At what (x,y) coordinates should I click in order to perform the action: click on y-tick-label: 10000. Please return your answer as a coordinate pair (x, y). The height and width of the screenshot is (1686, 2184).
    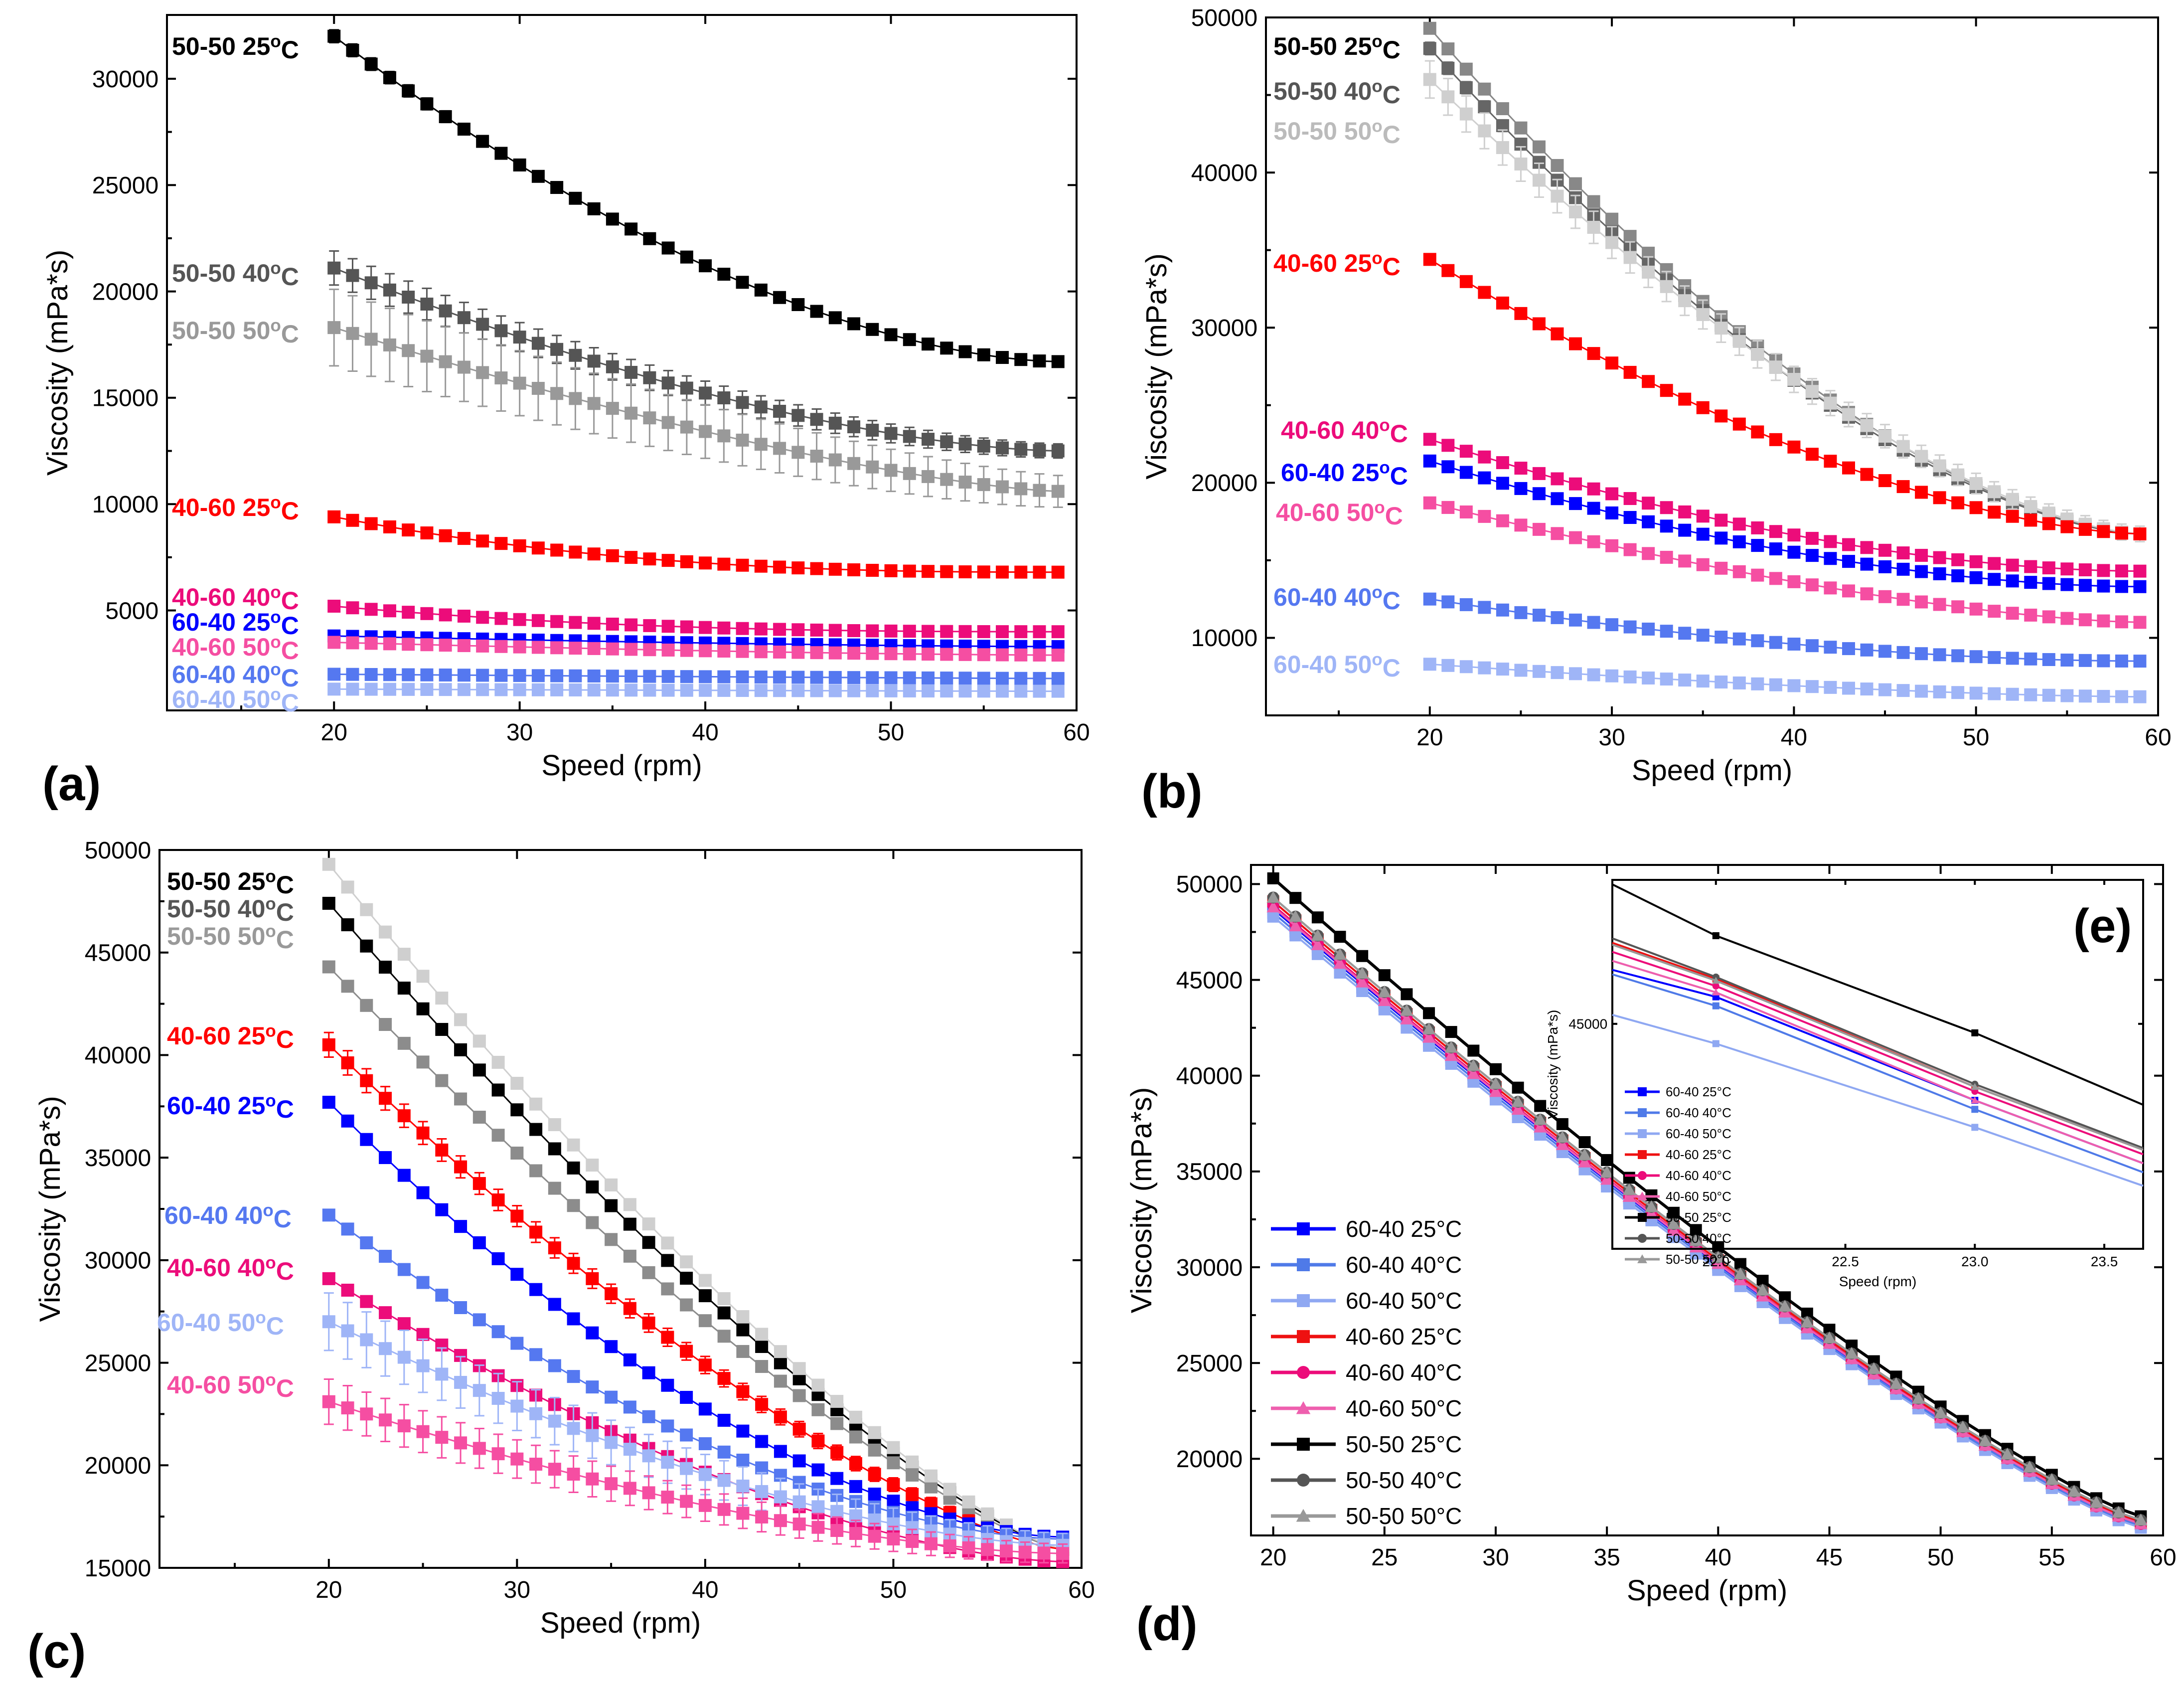
    Looking at the image, I should click on (1224, 638).